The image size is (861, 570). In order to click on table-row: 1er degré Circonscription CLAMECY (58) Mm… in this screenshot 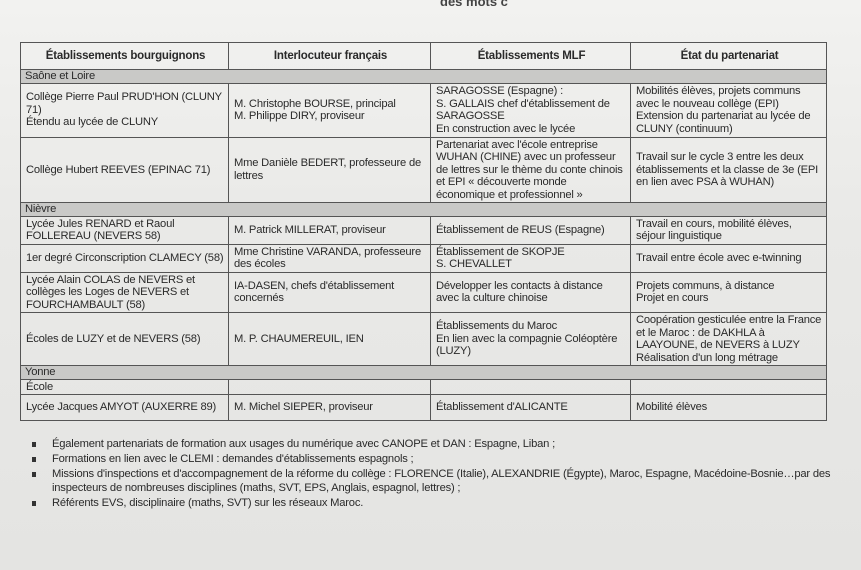, I will do `click(423, 258)`.